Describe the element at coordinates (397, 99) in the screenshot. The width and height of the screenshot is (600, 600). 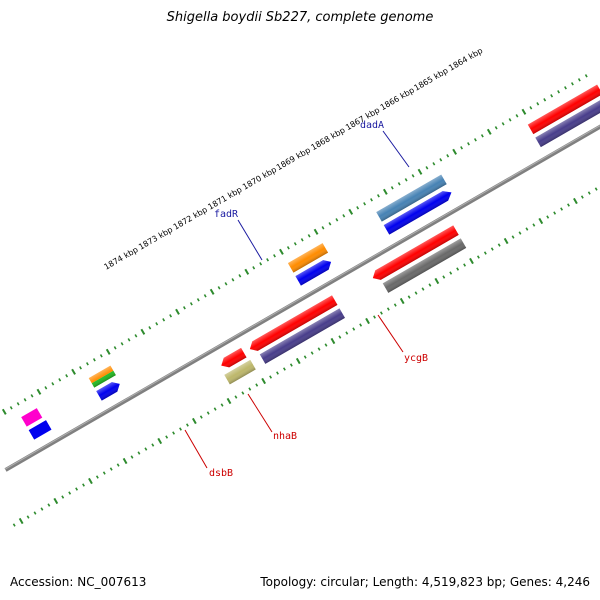
I see `kbp-label-1866: 1866 kbp` at that location.